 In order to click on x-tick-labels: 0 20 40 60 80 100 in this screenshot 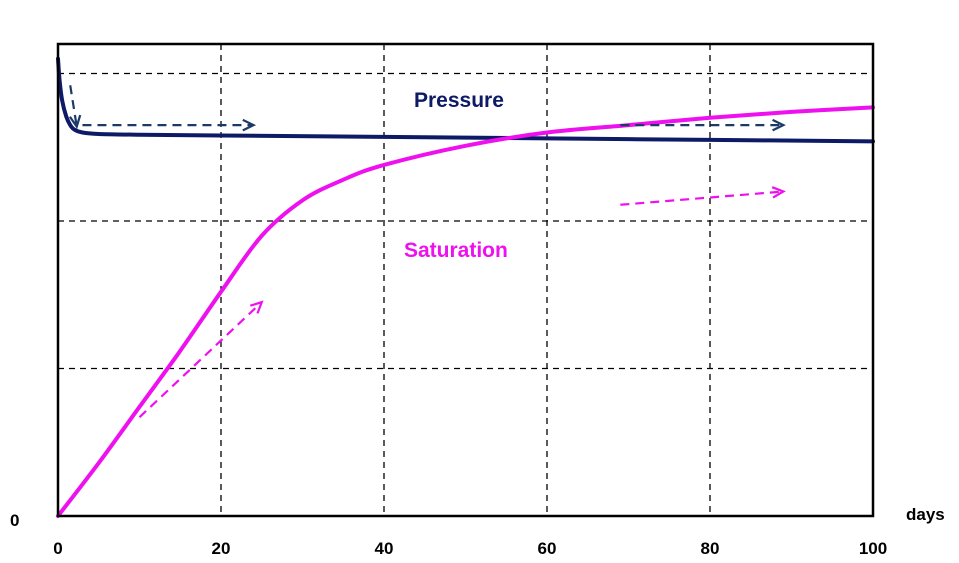, I will do `click(470, 548)`.